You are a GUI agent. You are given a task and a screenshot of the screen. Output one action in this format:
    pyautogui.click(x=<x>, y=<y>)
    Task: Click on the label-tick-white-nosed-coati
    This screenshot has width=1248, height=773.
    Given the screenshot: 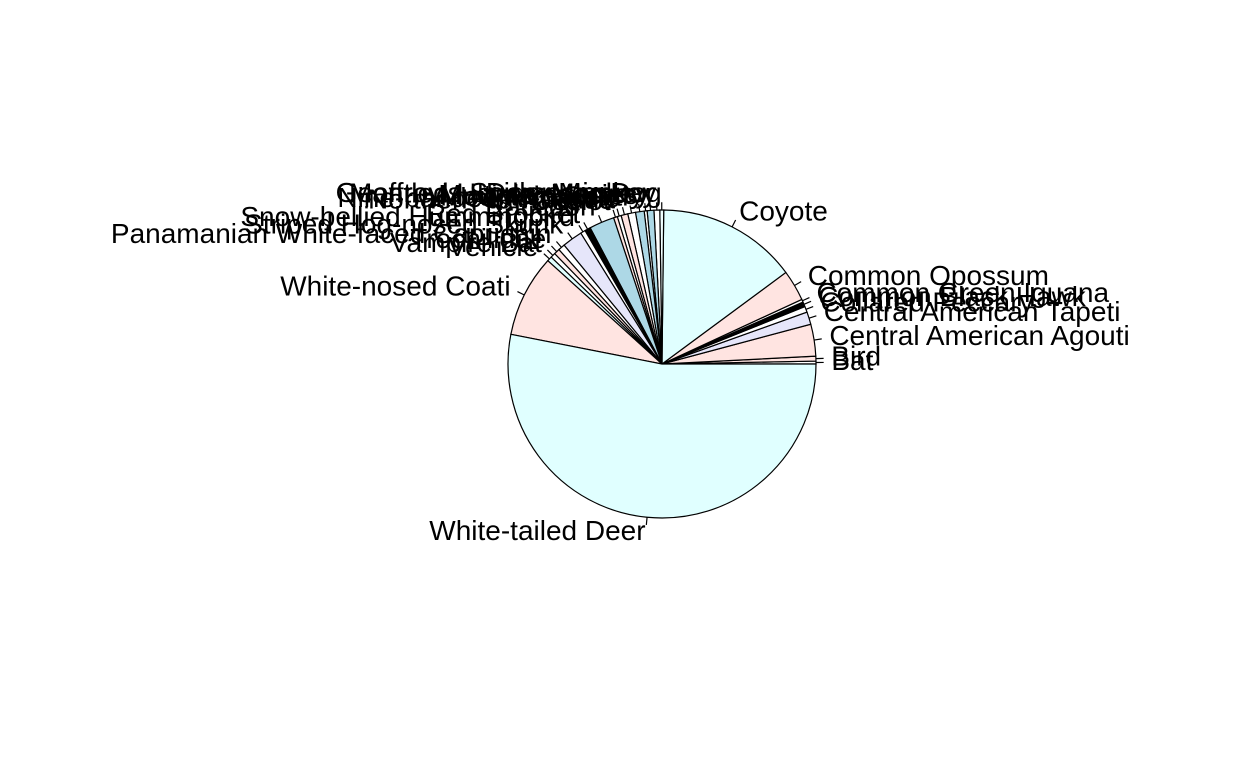 What is the action you would take?
    pyautogui.click(x=520, y=293)
    